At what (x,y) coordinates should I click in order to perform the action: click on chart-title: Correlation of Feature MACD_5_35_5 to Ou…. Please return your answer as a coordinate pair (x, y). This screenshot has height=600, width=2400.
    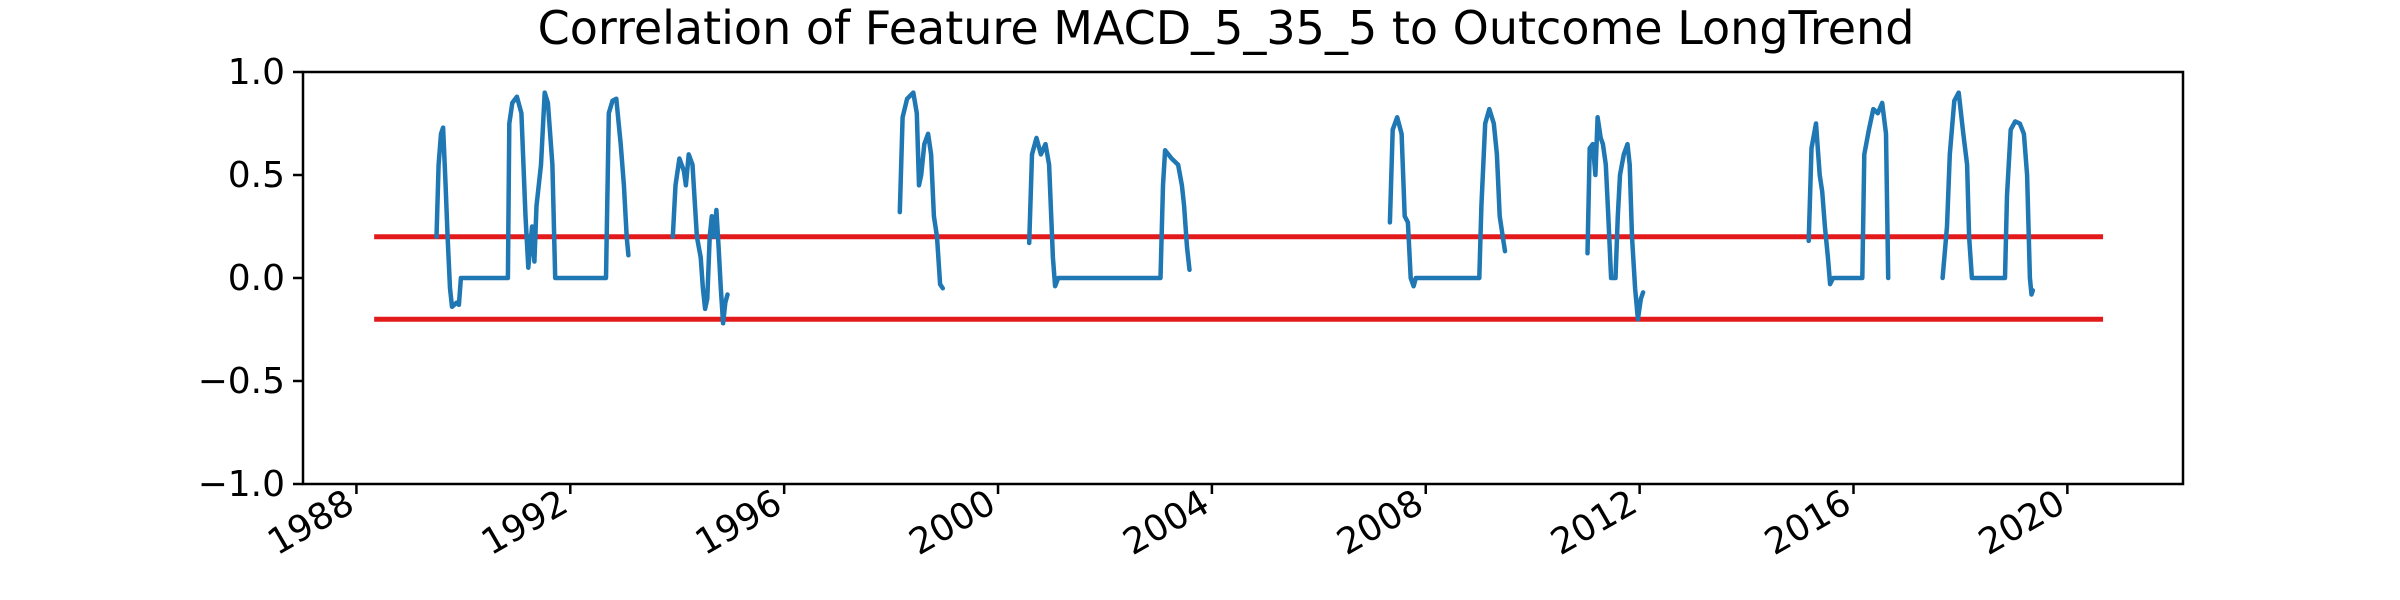
    Looking at the image, I should click on (1226, 28).